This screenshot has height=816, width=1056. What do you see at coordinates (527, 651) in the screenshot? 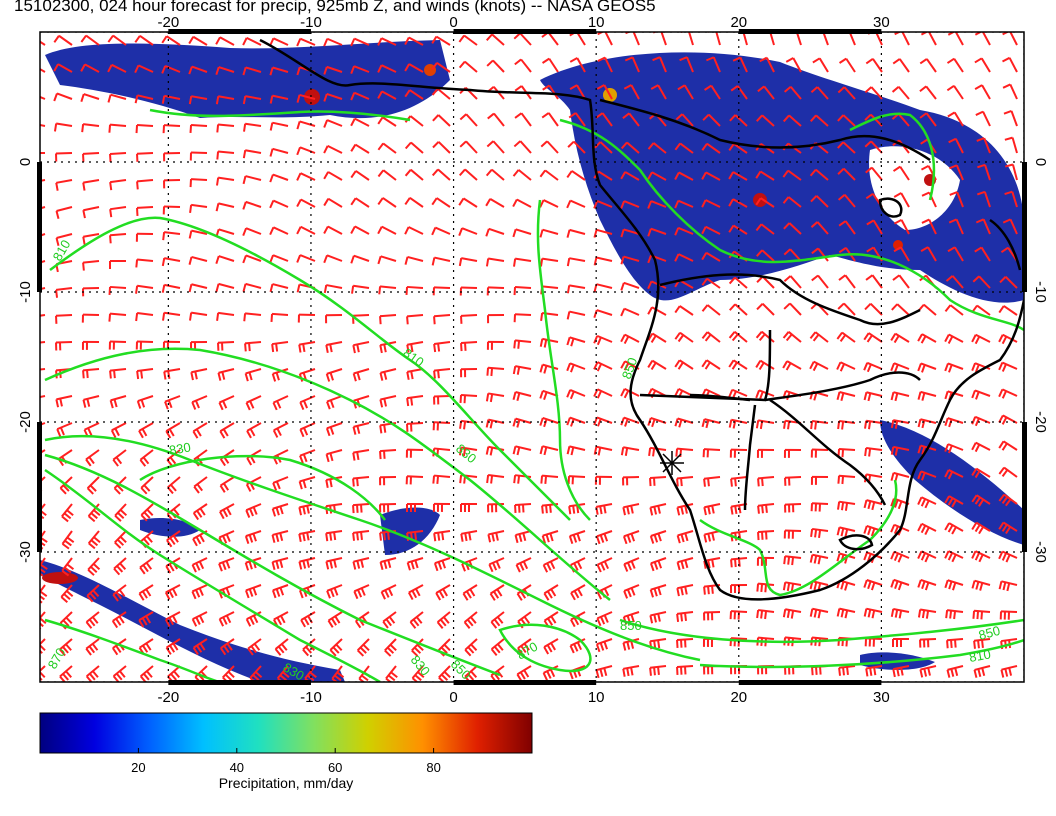
I see `contour-label: 870` at bounding box center [527, 651].